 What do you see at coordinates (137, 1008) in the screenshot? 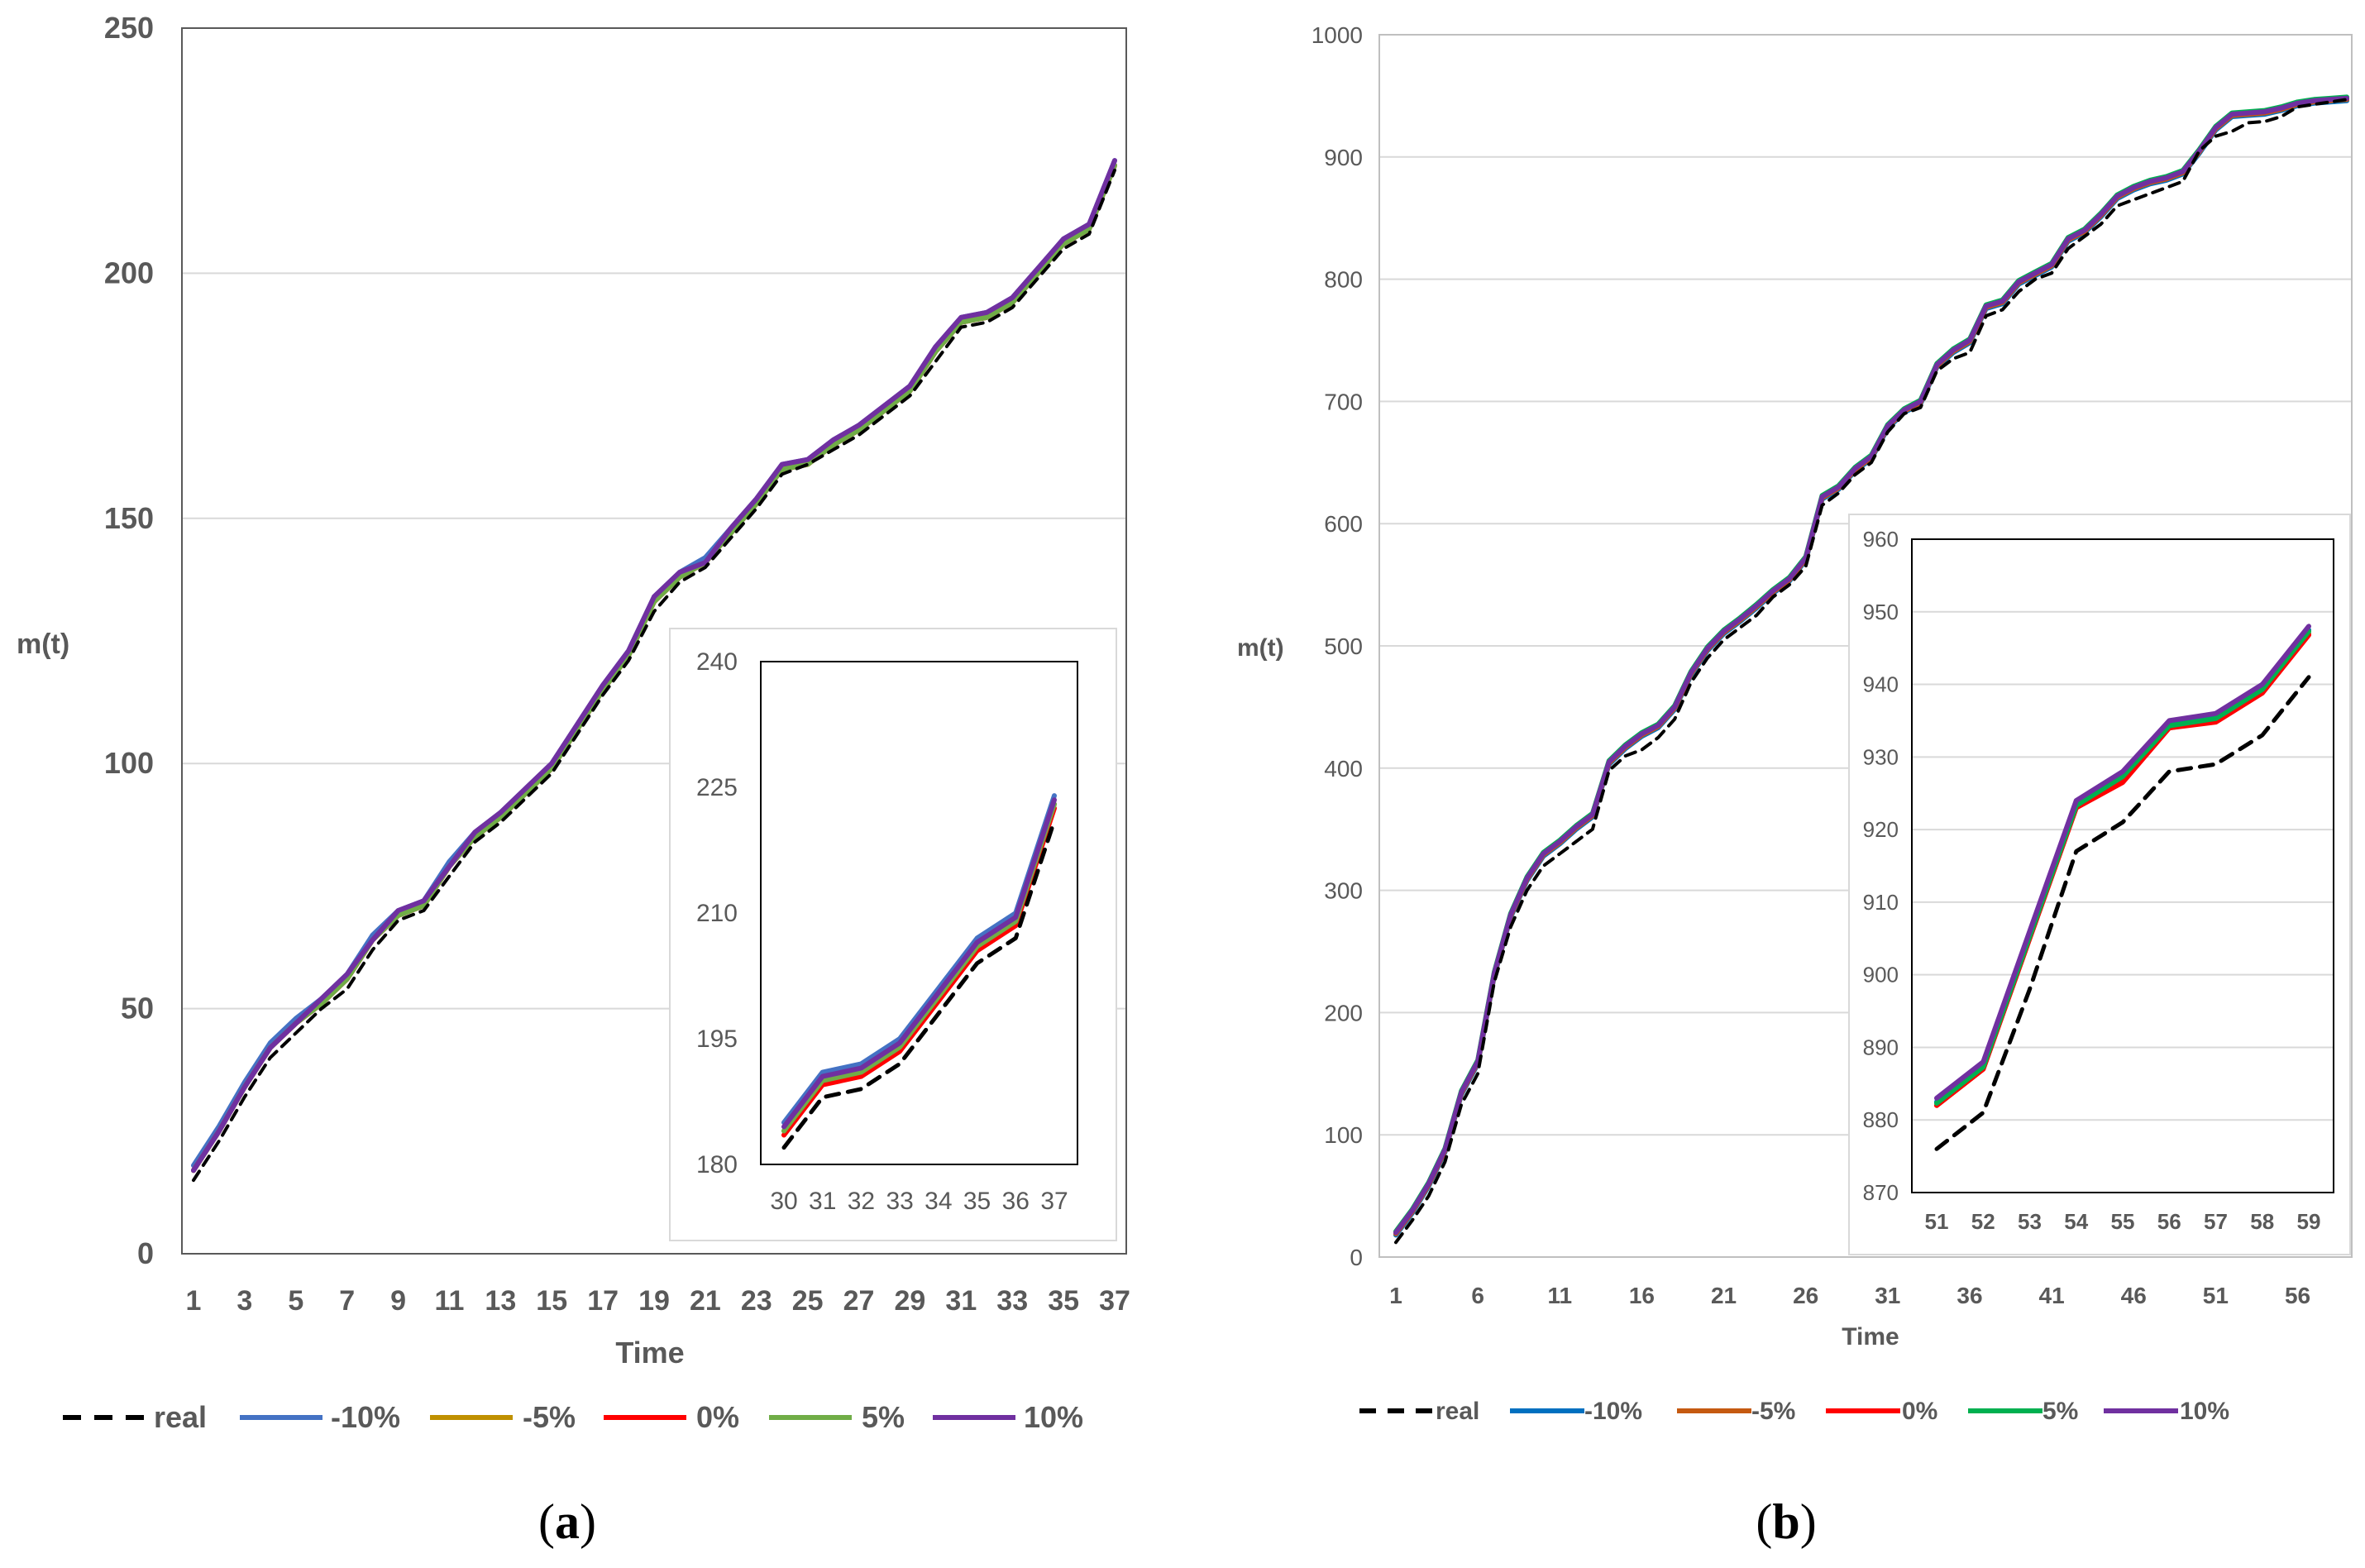
I see `panel-a-y-tick: 50` at bounding box center [137, 1008].